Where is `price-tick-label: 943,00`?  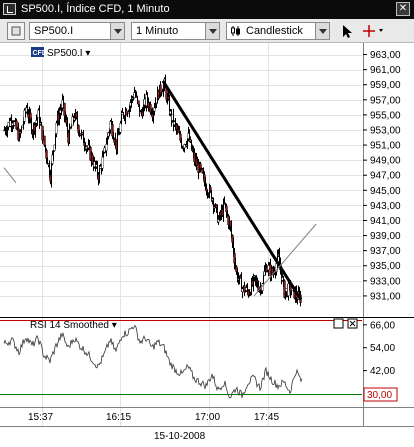 price-tick-label: 943,00 is located at coordinates (385, 206).